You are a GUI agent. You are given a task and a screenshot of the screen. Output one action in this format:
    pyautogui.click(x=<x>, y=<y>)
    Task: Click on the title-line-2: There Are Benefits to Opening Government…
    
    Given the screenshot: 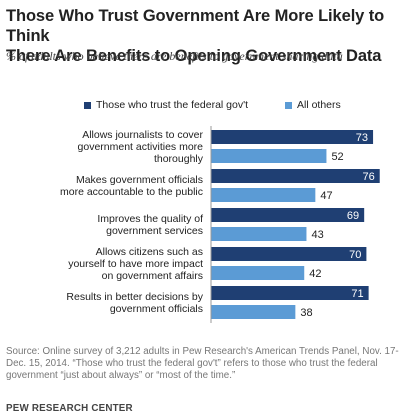 What is the action you would take?
    pyautogui.click(x=194, y=56)
    